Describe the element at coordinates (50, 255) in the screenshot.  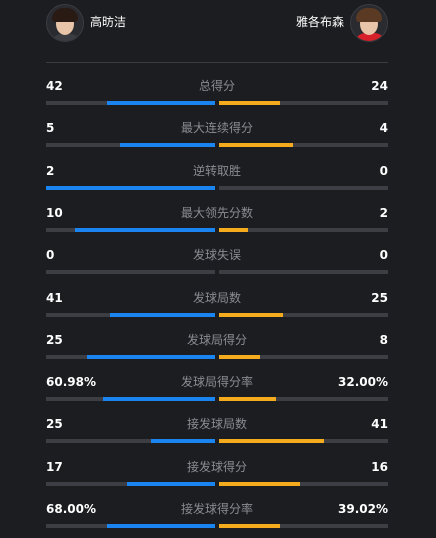
I see `stat-left-value: 0` at that location.